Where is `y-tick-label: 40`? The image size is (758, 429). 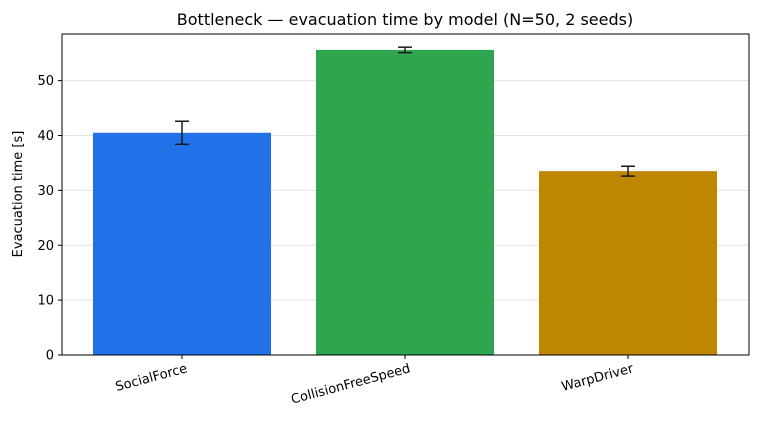 y-tick-label: 40 is located at coordinates (45, 136).